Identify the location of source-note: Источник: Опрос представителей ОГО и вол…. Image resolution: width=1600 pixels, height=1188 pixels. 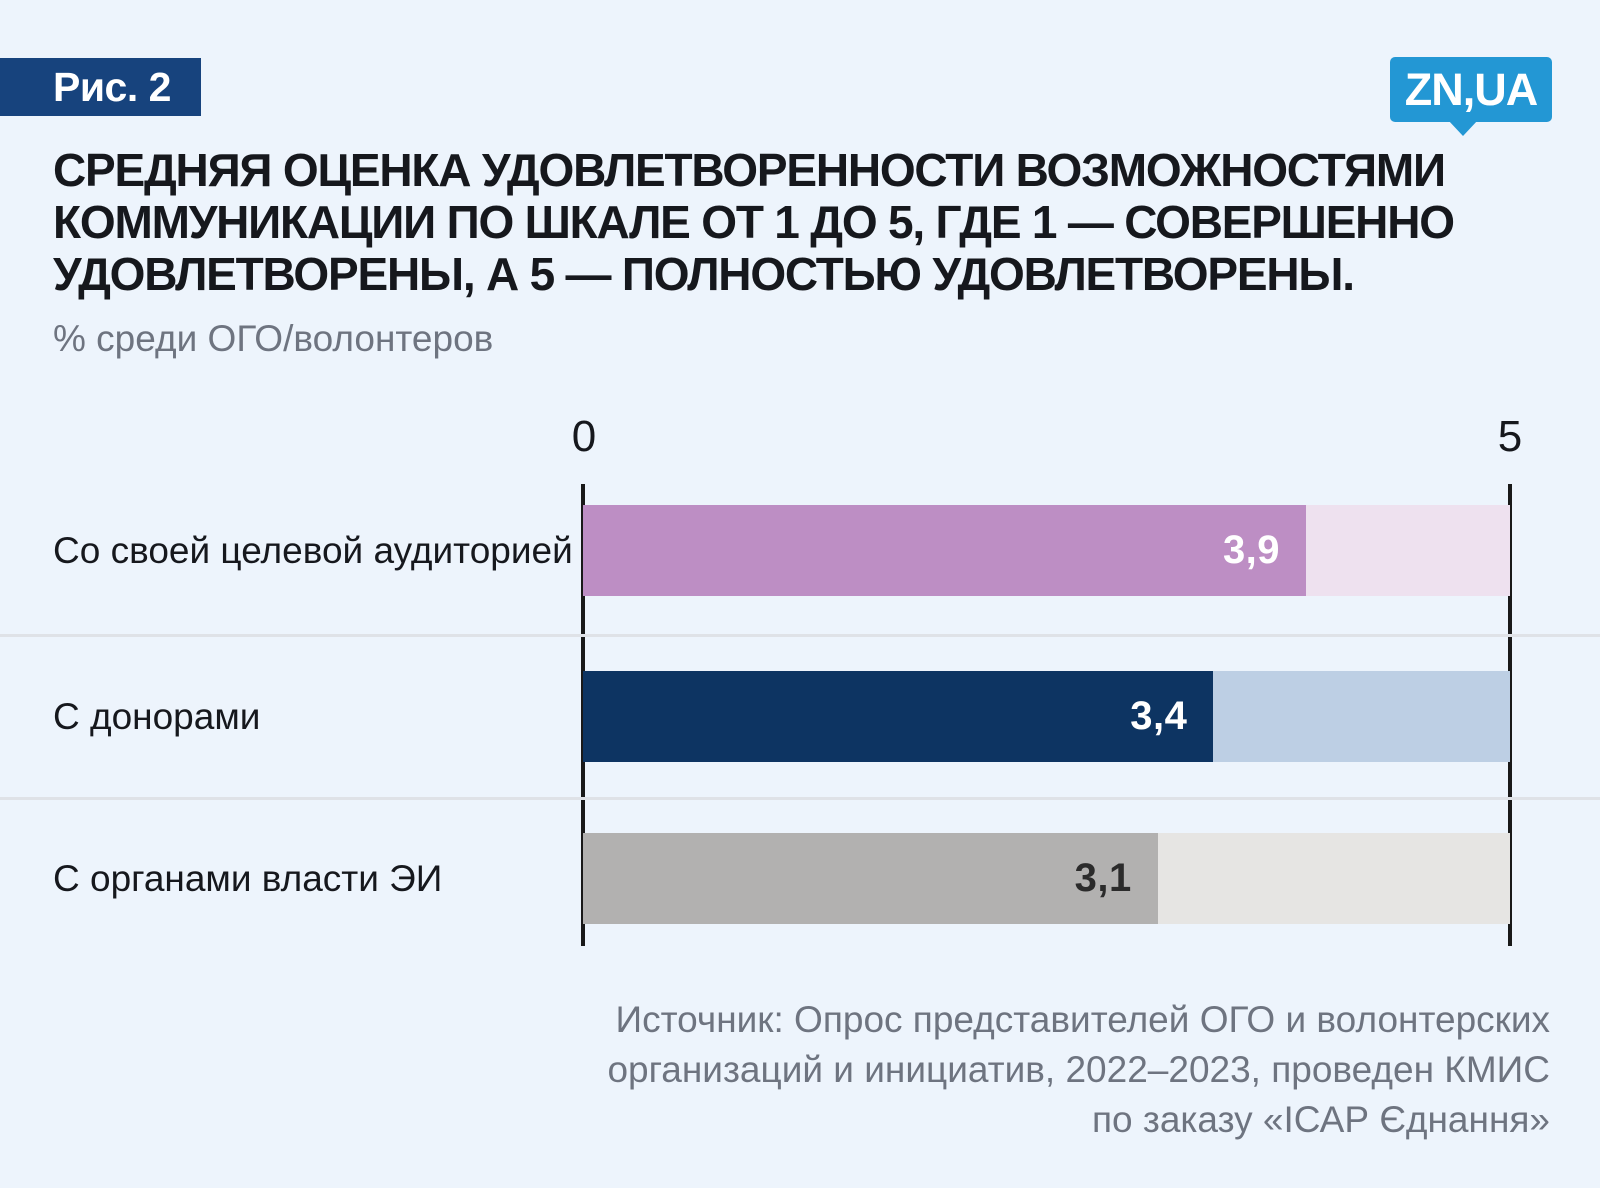
(1078, 1070).